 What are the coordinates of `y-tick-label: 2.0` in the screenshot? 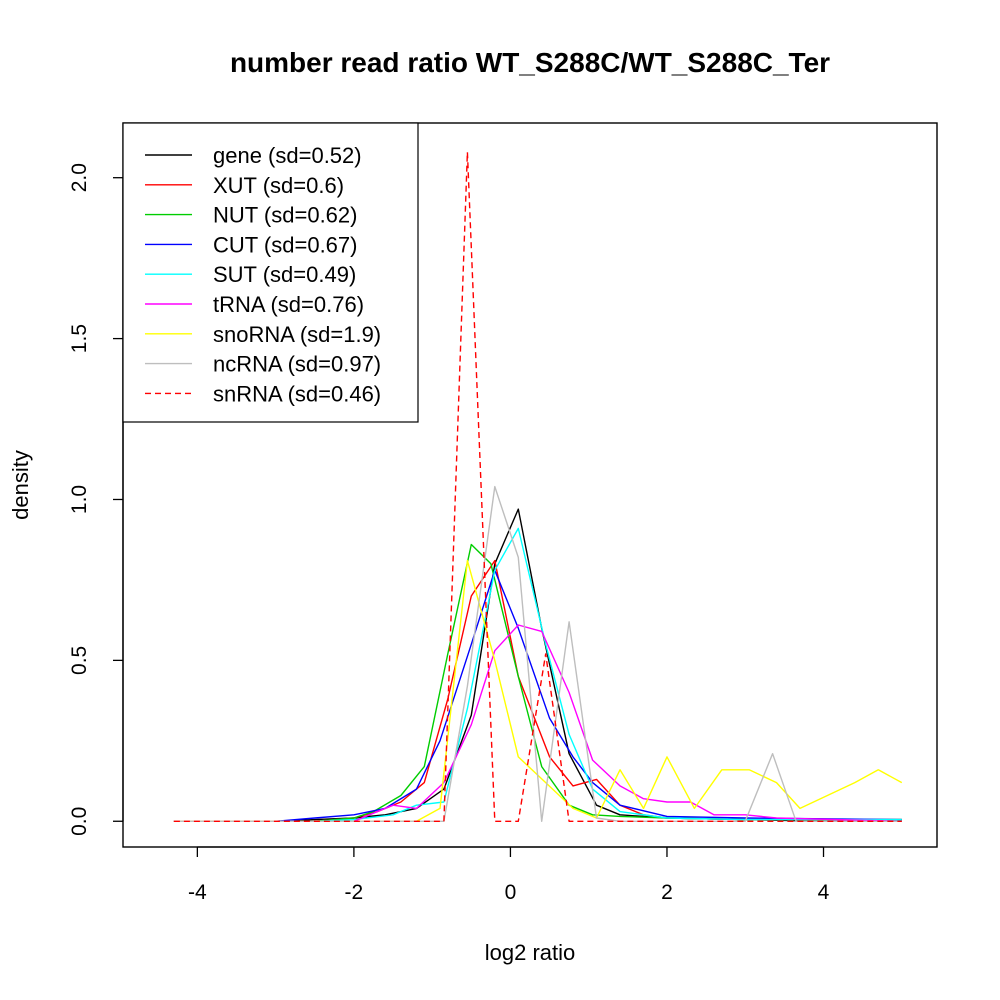 It's located at (79, 177).